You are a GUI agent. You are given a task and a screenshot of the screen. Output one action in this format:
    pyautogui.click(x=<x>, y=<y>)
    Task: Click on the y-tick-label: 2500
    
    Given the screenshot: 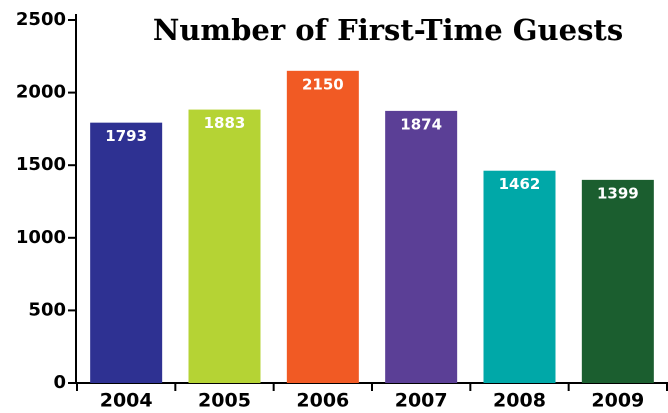 What is the action you would take?
    pyautogui.click(x=41, y=19)
    